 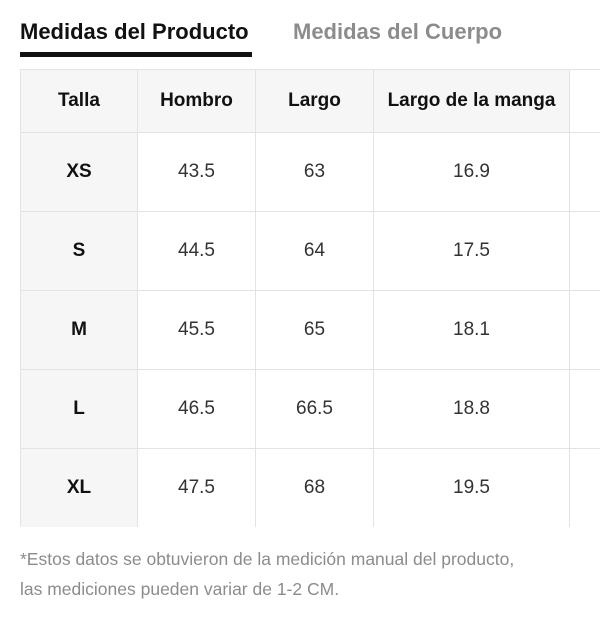 I want to click on size-cell: XL, so click(x=79, y=487).